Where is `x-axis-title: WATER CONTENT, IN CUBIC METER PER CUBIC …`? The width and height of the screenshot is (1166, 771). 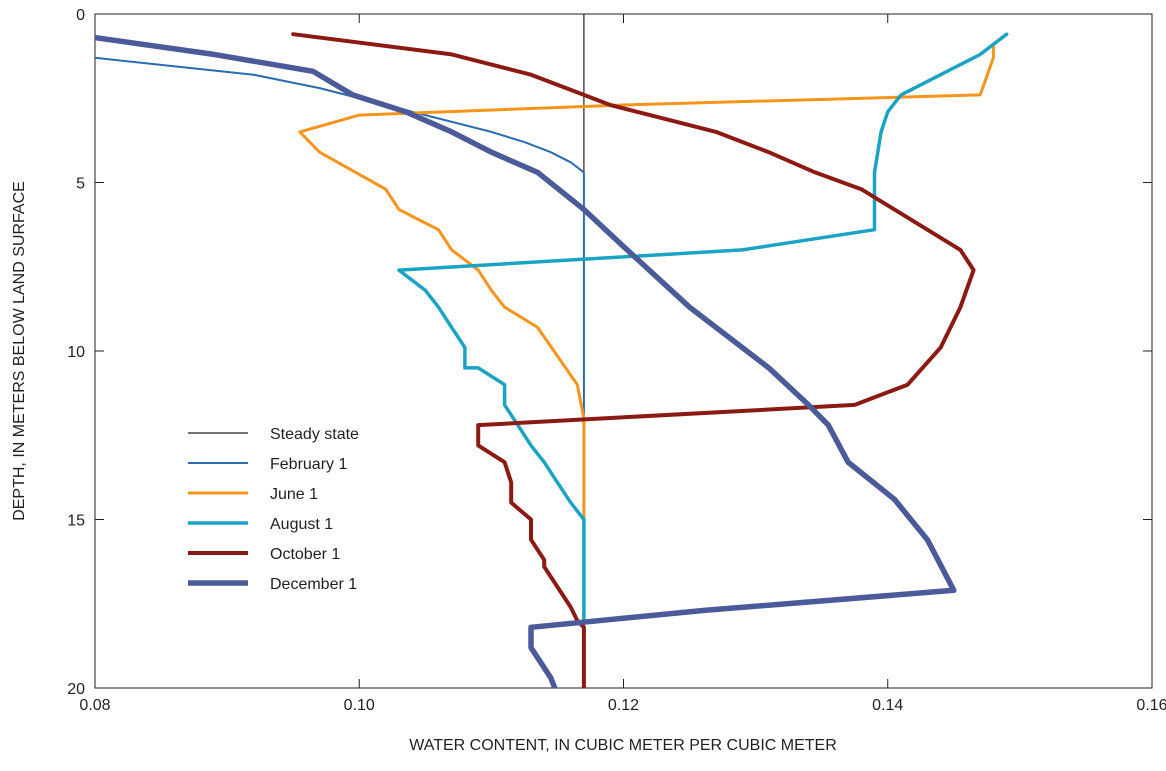 x-axis-title: WATER CONTENT, IN CUBIC METER PER CUBIC … is located at coordinates (623, 745).